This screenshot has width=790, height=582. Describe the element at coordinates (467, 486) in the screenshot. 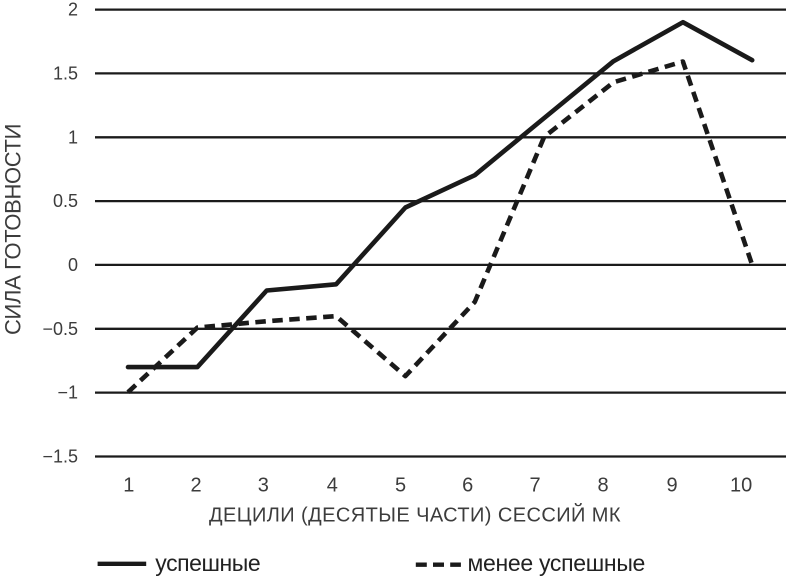

I see `svg-text: 6` at that location.